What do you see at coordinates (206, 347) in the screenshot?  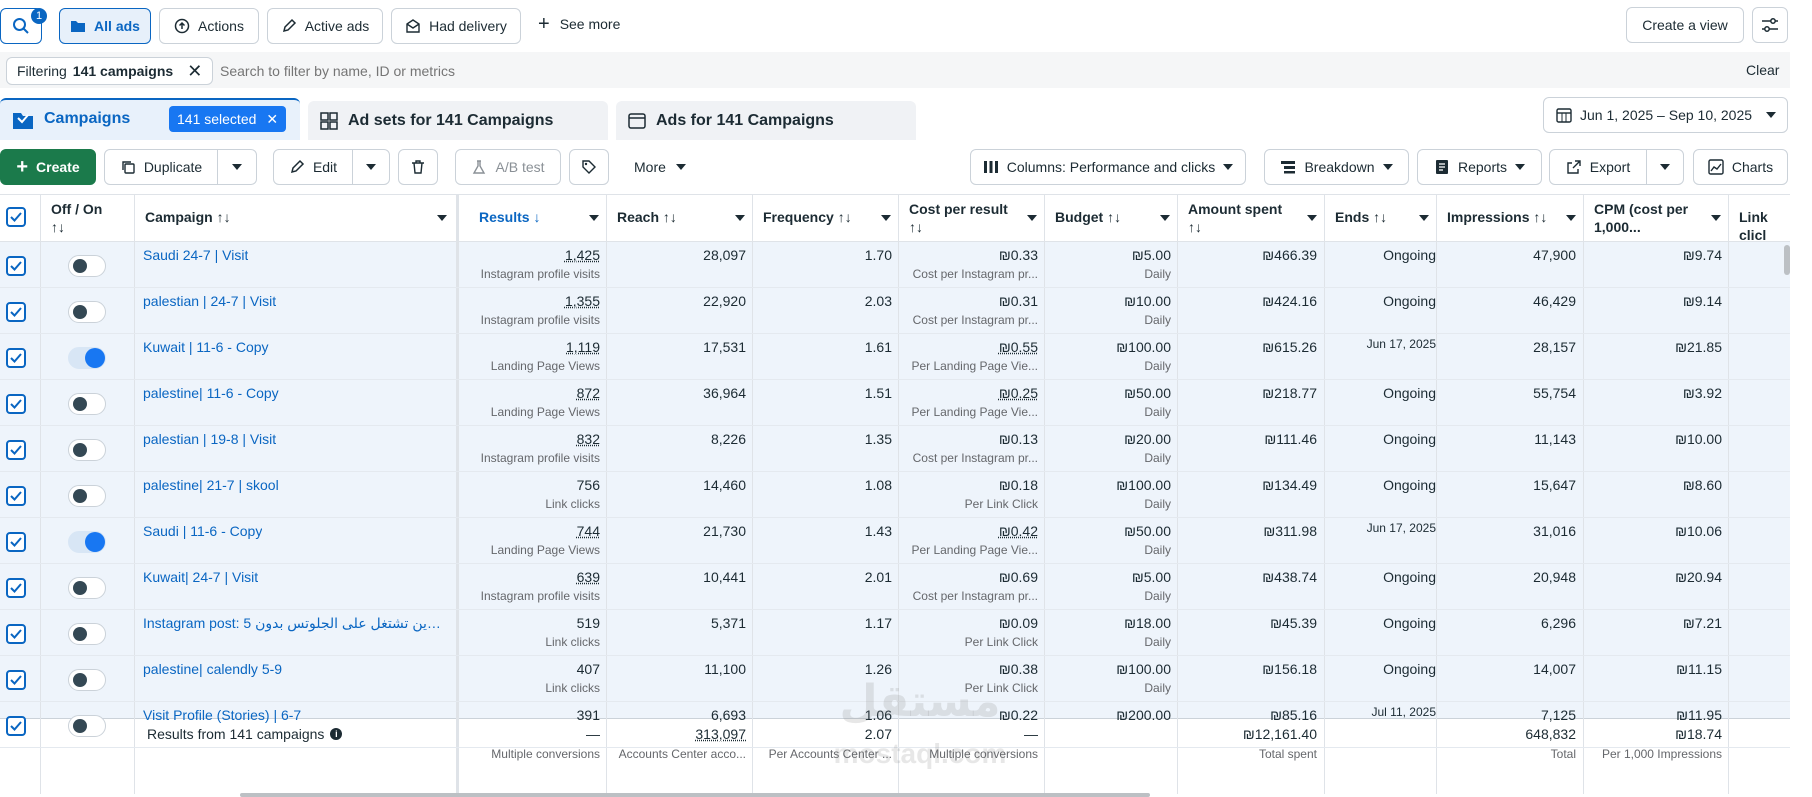 I see `campaign-name-link: Kuwait | 11-6 - Copy` at bounding box center [206, 347].